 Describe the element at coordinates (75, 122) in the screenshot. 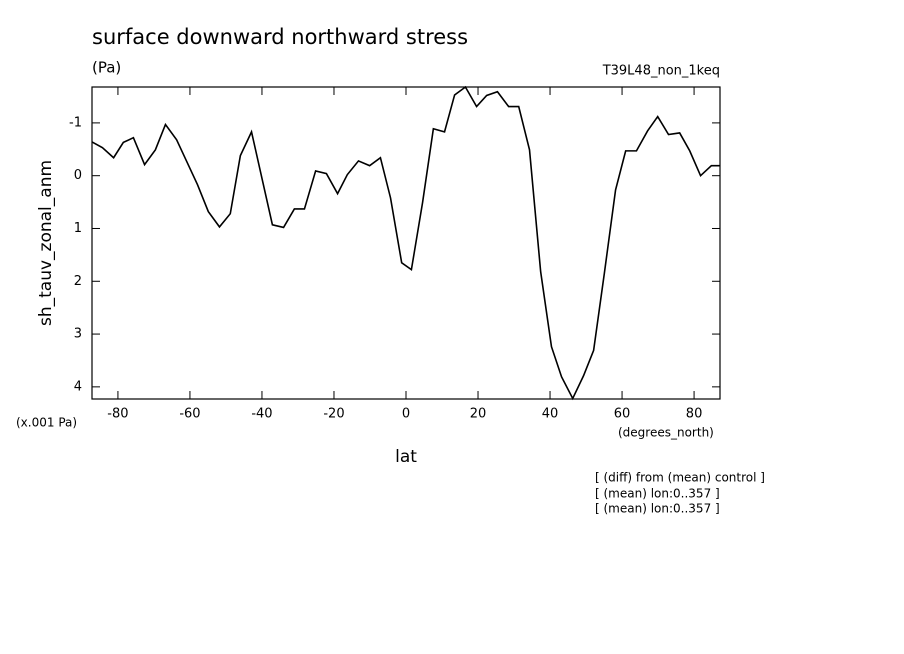

I see `y-tick-label: -1` at that location.